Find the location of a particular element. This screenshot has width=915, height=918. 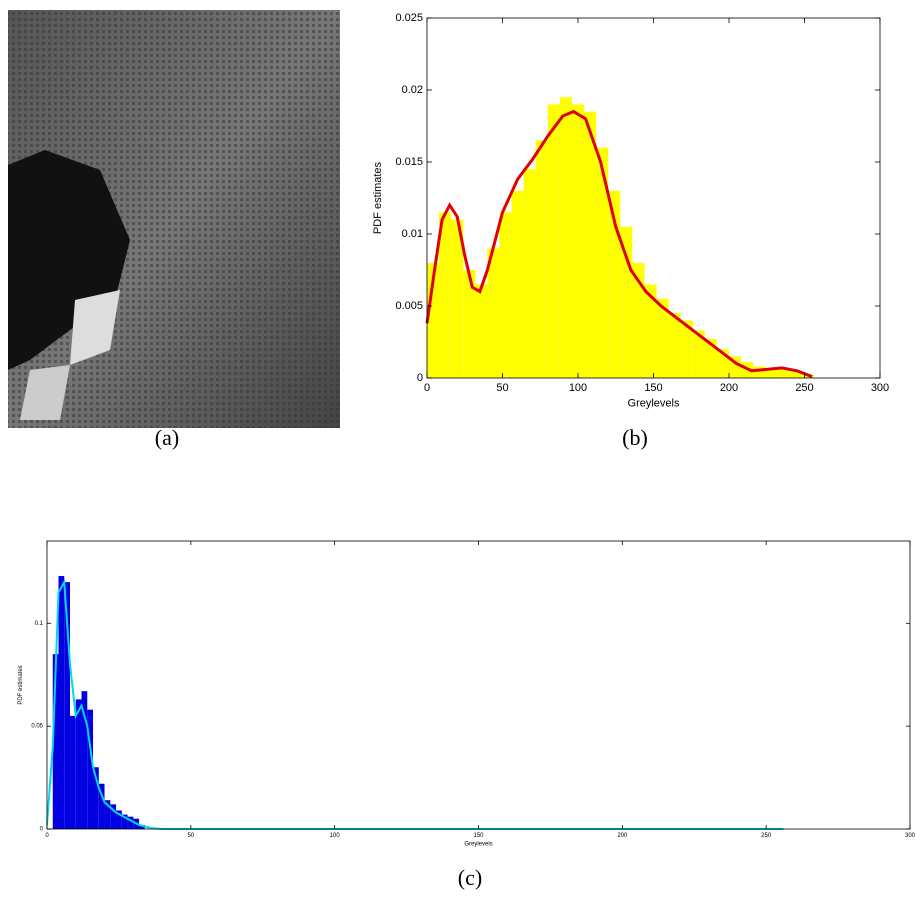

caption: (c) is located at coordinates (470, 877).